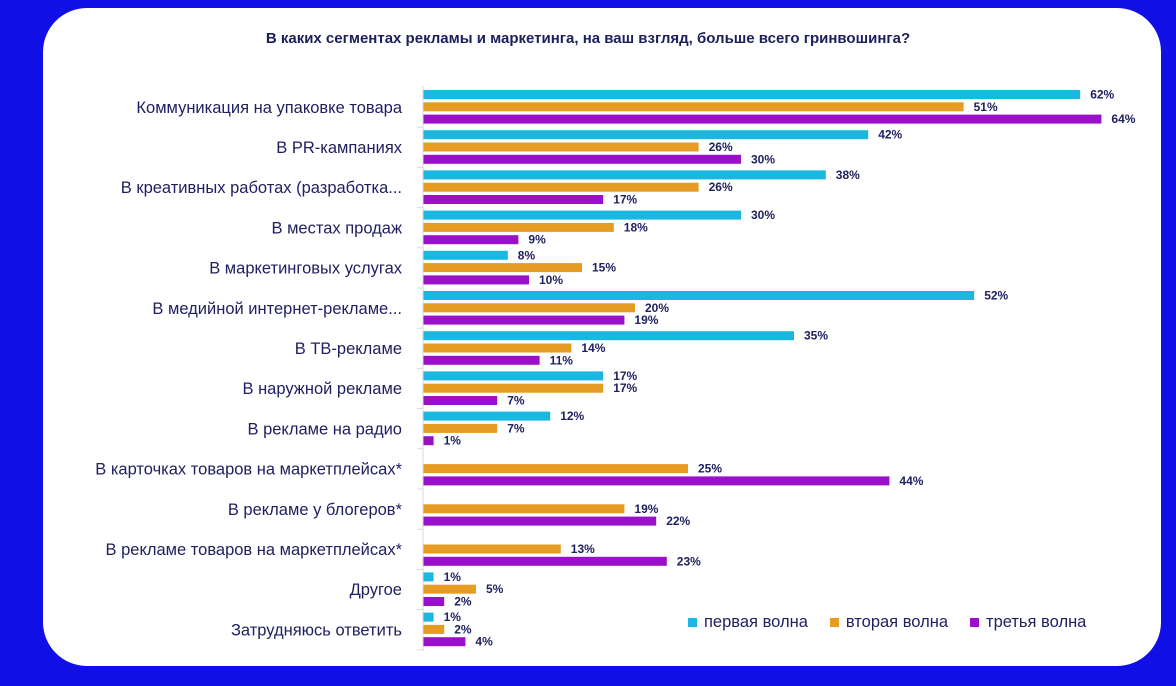 The image size is (1176, 686). What do you see at coordinates (657, 308) in the screenshot?
I see `data-label: 20%` at bounding box center [657, 308].